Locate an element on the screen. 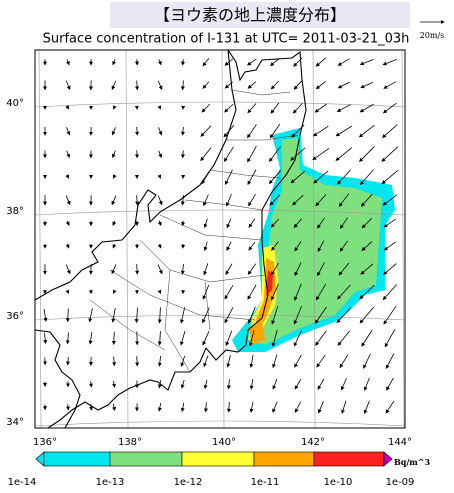  scale-label: 20m/s is located at coordinates (432, 35).